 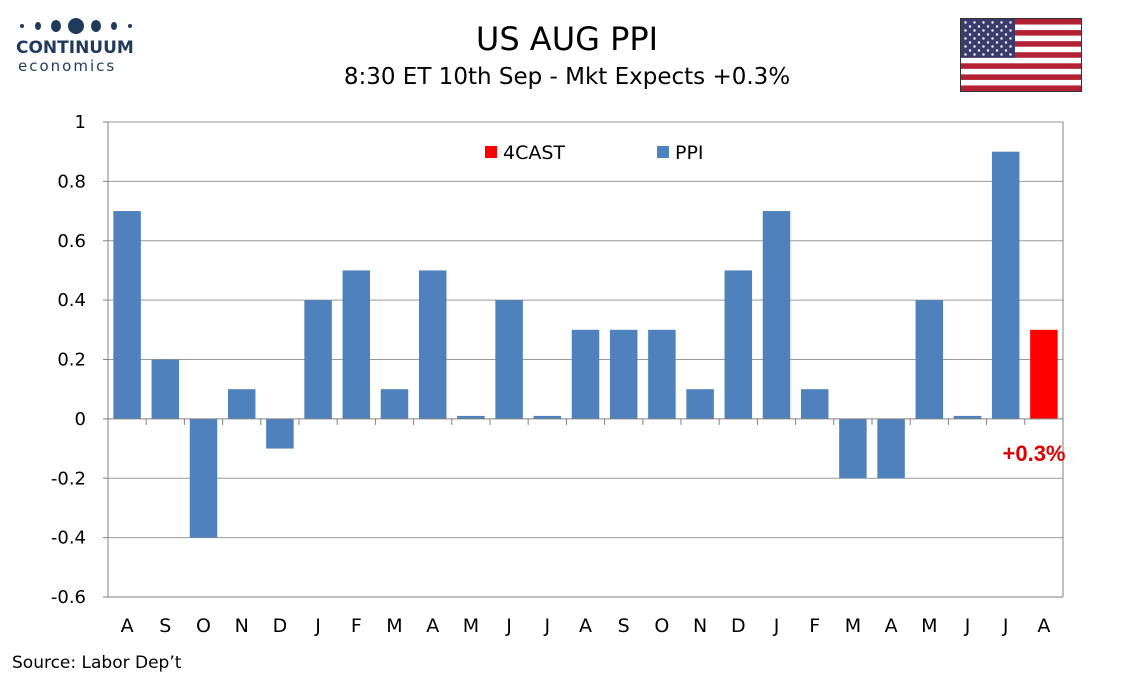 What do you see at coordinates (97, 663) in the screenshot?
I see `source-note: Source: Labor Dep’t` at bounding box center [97, 663].